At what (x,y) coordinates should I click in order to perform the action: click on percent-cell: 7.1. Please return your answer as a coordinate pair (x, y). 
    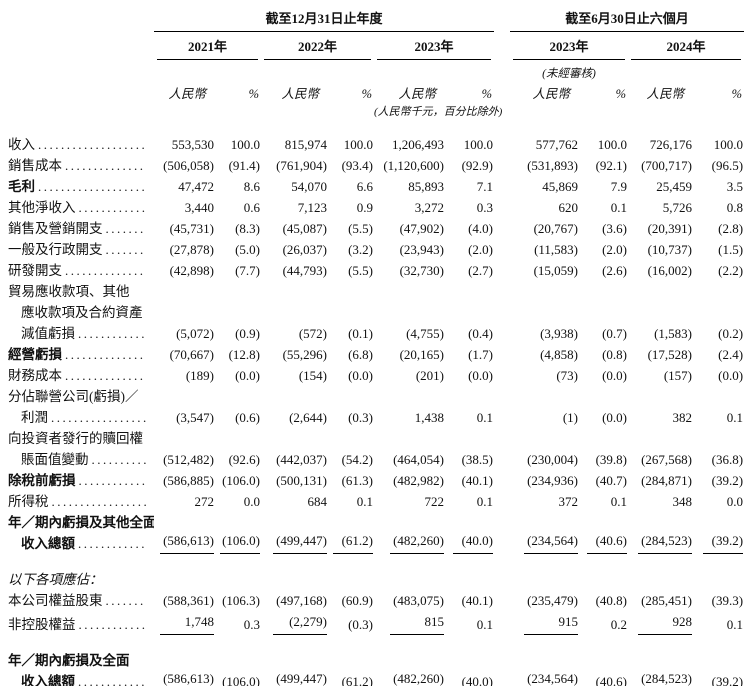
    Looking at the image, I should click on (485, 186).